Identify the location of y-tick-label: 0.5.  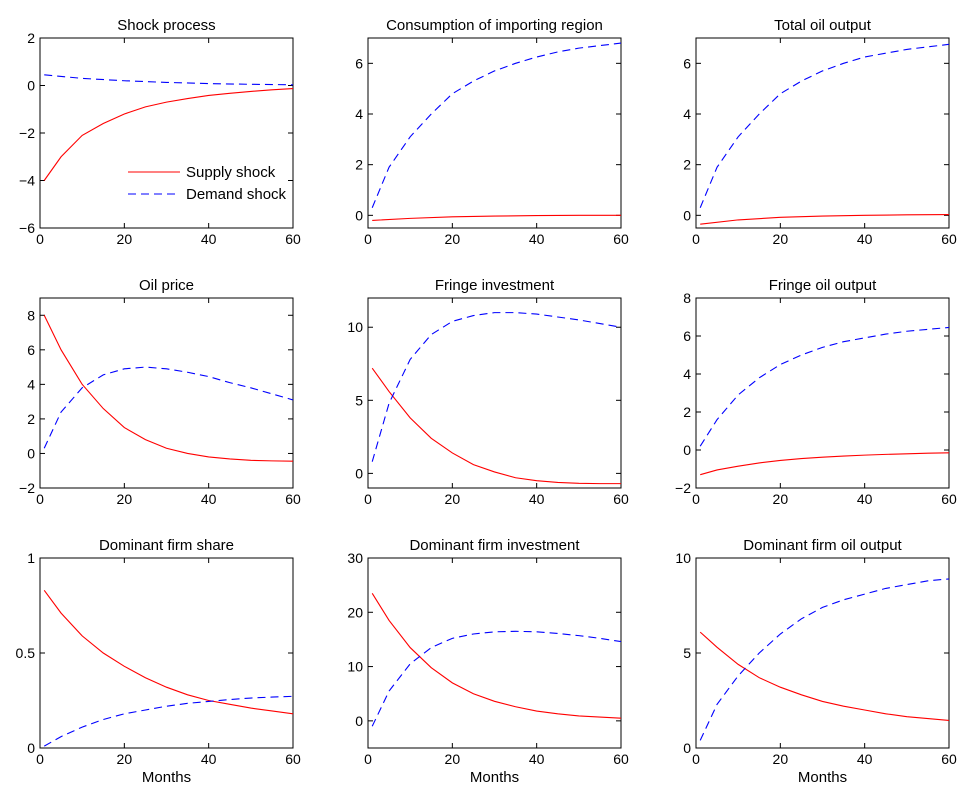
(26, 653).